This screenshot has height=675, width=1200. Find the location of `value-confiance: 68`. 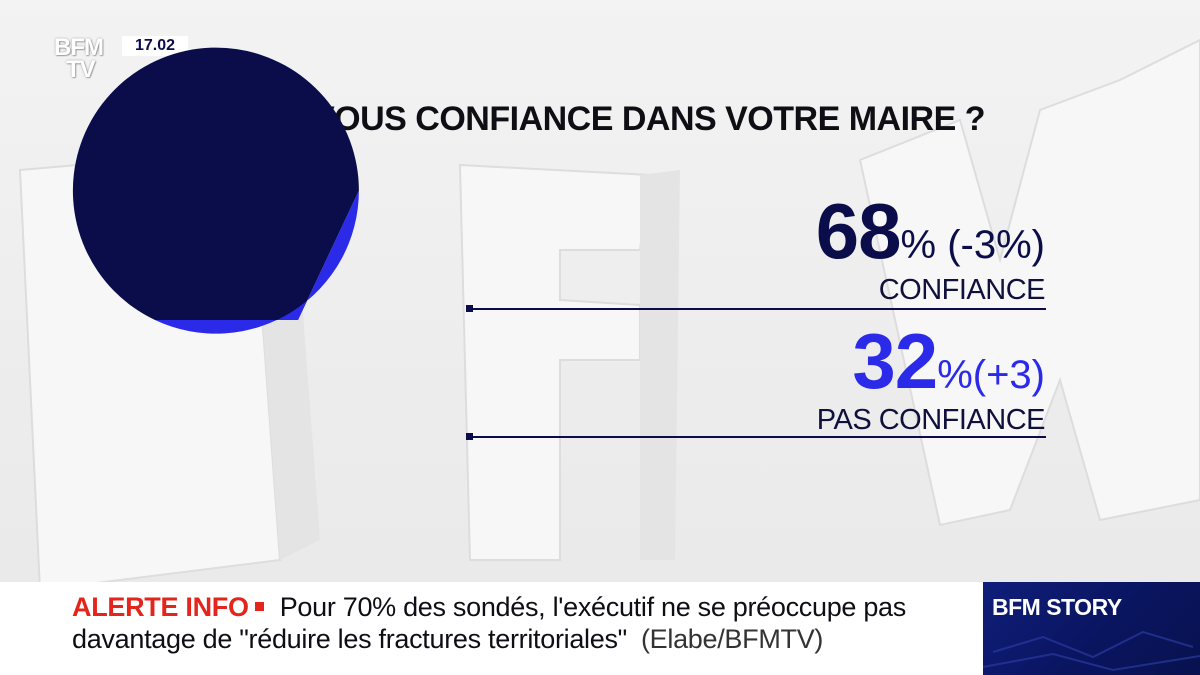

value-confiance: 68 is located at coordinates (858, 231).